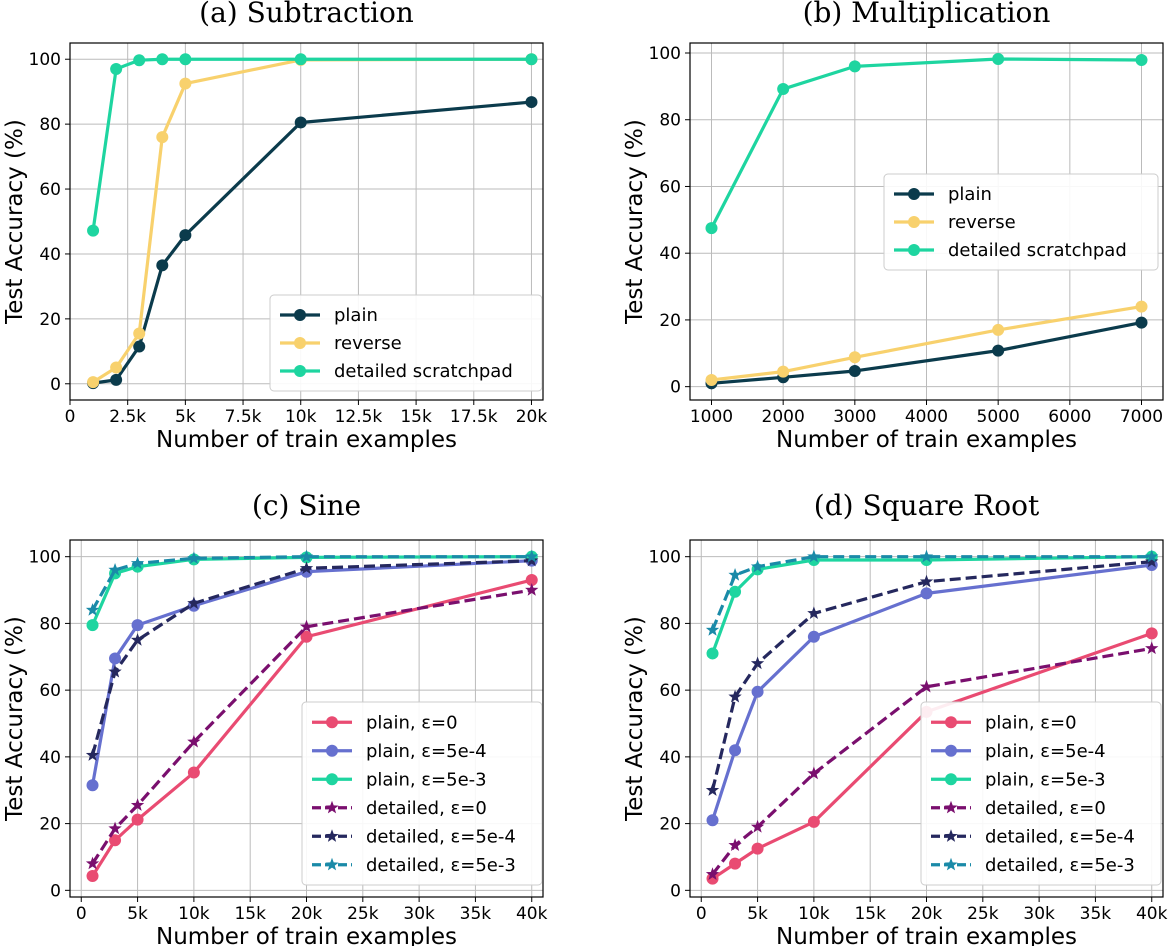 This screenshot has width=1173, height=946. What do you see at coordinates (814, 914) in the screenshot?
I see `x-tick-label: 10k` at bounding box center [814, 914].